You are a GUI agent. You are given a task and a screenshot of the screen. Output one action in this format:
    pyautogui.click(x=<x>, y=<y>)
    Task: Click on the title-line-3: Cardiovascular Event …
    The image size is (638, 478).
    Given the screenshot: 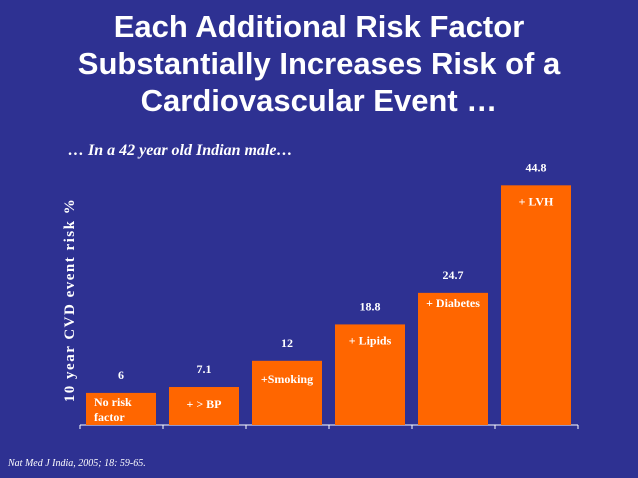 What is the action you would take?
    pyautogui.click(x=319, y=100)
    